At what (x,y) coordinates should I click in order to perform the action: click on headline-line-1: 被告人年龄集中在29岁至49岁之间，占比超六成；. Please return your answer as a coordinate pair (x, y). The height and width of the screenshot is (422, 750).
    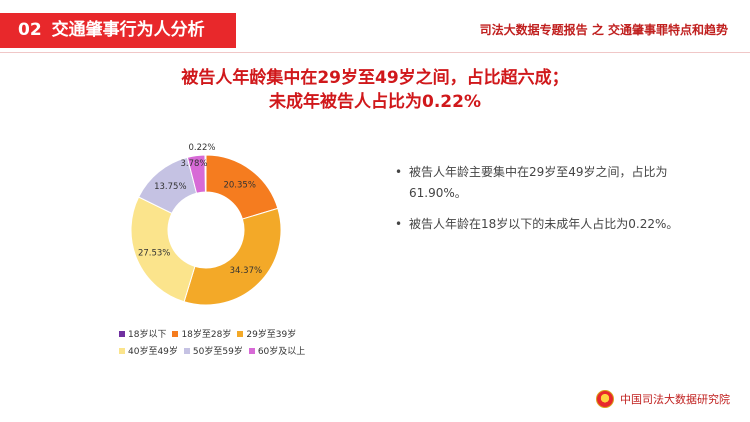
    Looking at the image, I should click on (375, 78).